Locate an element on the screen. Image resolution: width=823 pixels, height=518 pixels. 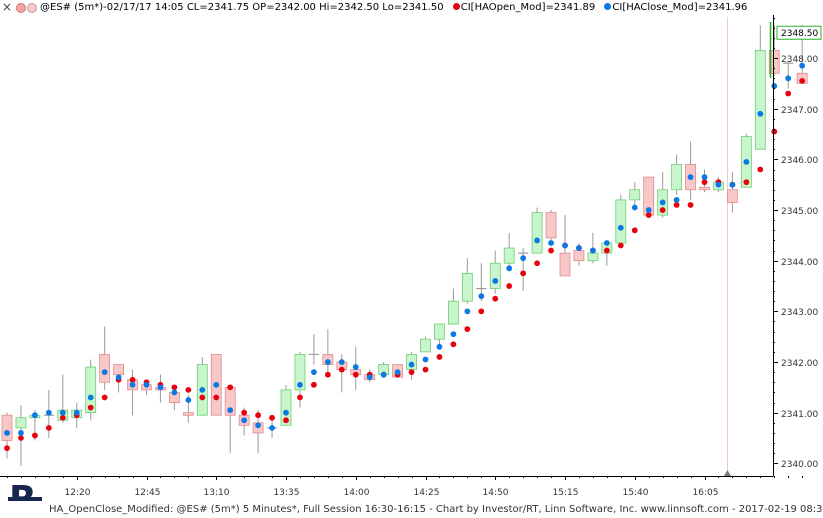
scroll-marker-icon is located at coordinates (727, 473).